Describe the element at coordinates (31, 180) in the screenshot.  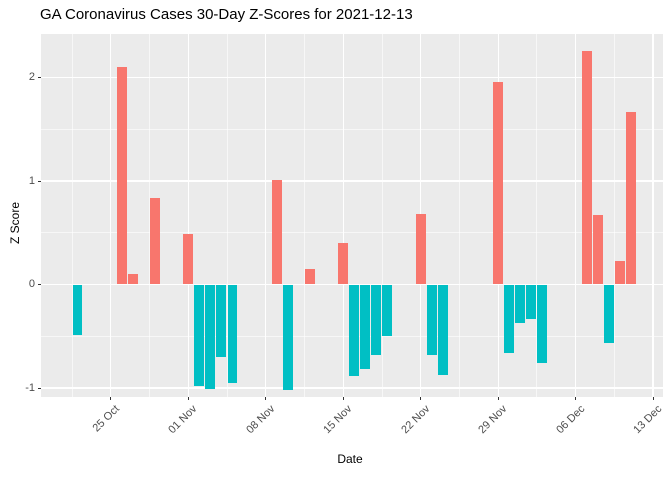
I see `y-tick-label: 1` at that location.